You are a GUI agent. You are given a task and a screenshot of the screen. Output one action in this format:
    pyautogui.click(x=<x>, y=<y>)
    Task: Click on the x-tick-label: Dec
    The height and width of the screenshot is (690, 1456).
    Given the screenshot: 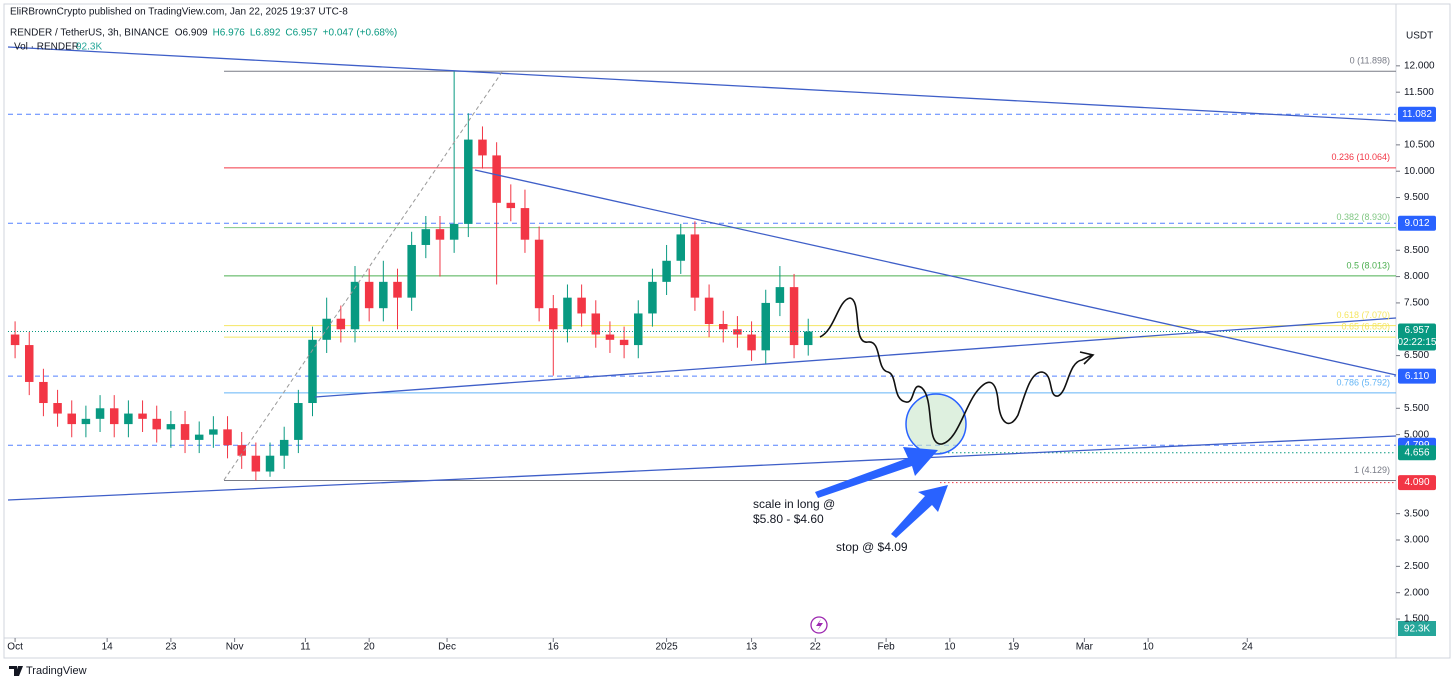 What is the action you would take?
    pyautogui.click(x=447, y=647)
    